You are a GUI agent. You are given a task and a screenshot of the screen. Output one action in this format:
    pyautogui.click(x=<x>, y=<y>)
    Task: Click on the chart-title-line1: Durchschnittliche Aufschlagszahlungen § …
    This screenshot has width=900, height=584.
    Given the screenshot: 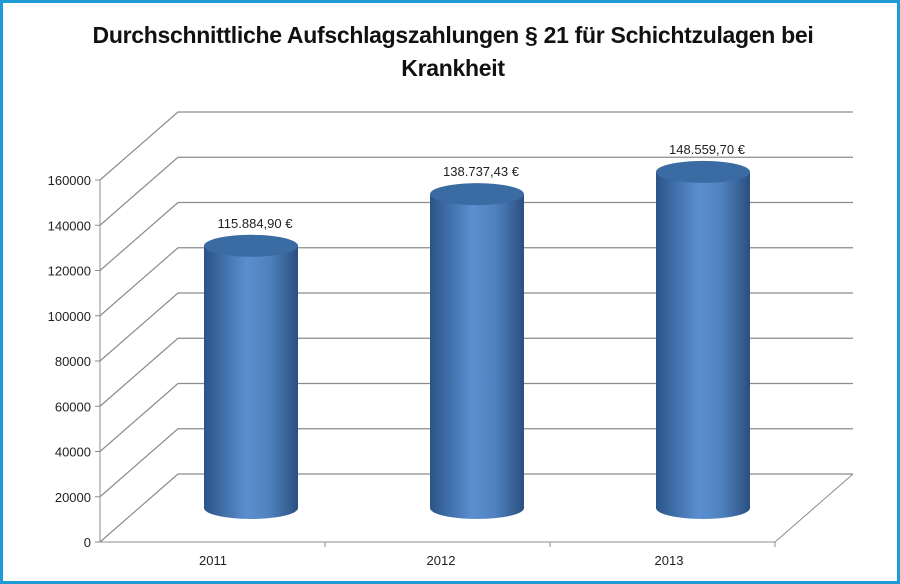 What is the action you would take?
    pyautogui.click(x=453, y=35)
    